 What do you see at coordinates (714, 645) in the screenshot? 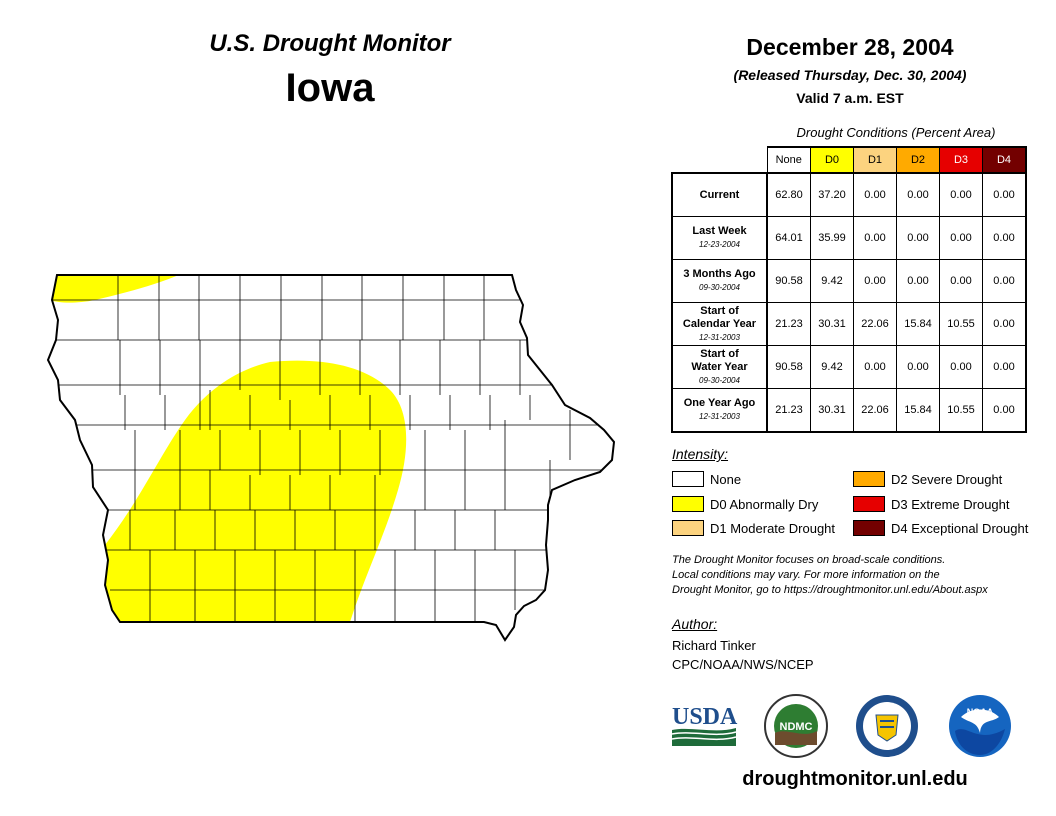
I see `author-name: Richard Tinker` at bounding box center [714, 645].